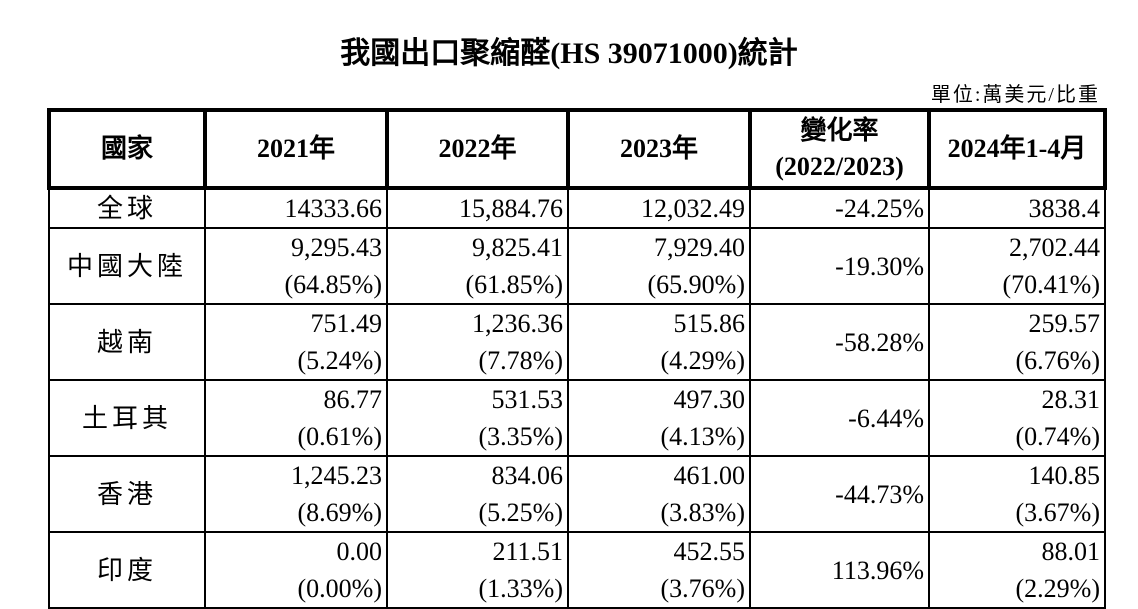 The image size is (1138, 609). What do you see at coordinates (659, 149) in the screenshot?
I see `header-cell: 2023年` at bounding box center [659, 149].